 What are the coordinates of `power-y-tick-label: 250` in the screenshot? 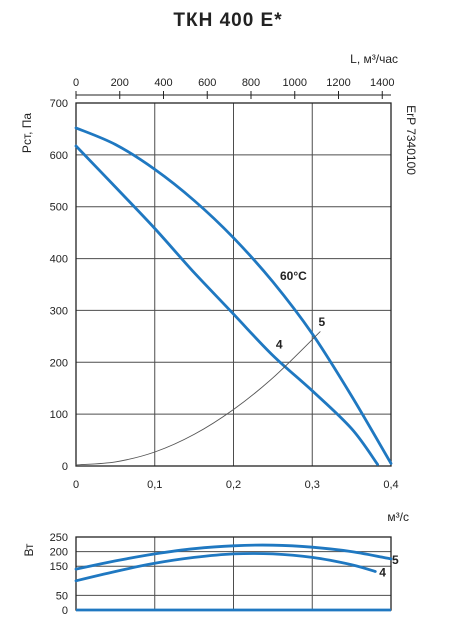 It's located at (59, 538).